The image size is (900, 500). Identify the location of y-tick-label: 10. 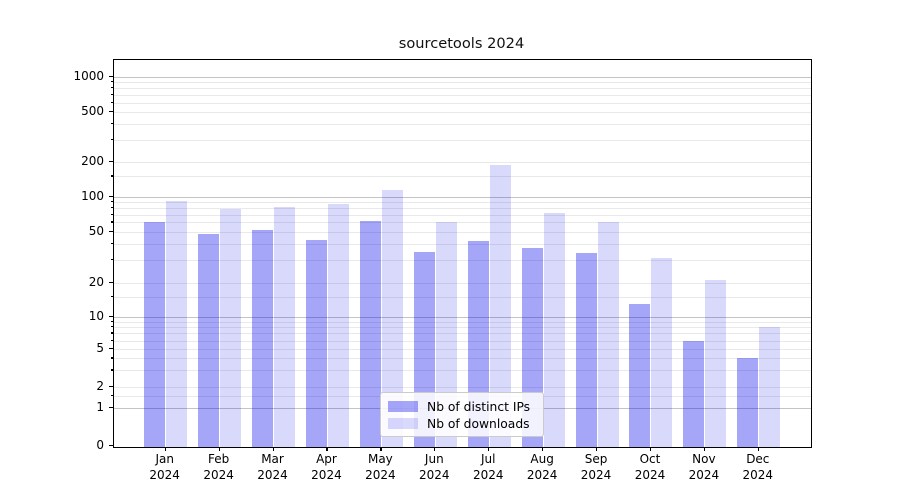
(96, 315).